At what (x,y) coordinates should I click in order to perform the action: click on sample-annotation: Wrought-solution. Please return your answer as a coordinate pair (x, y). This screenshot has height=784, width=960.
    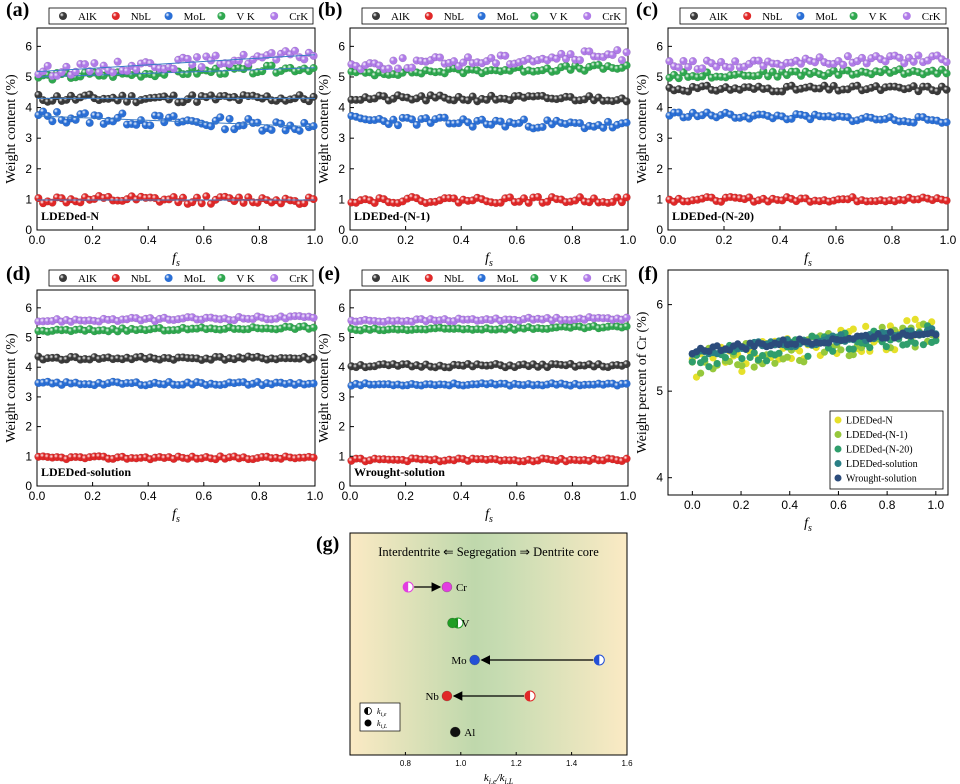
    Looking at the image, I should click on (399, 472).